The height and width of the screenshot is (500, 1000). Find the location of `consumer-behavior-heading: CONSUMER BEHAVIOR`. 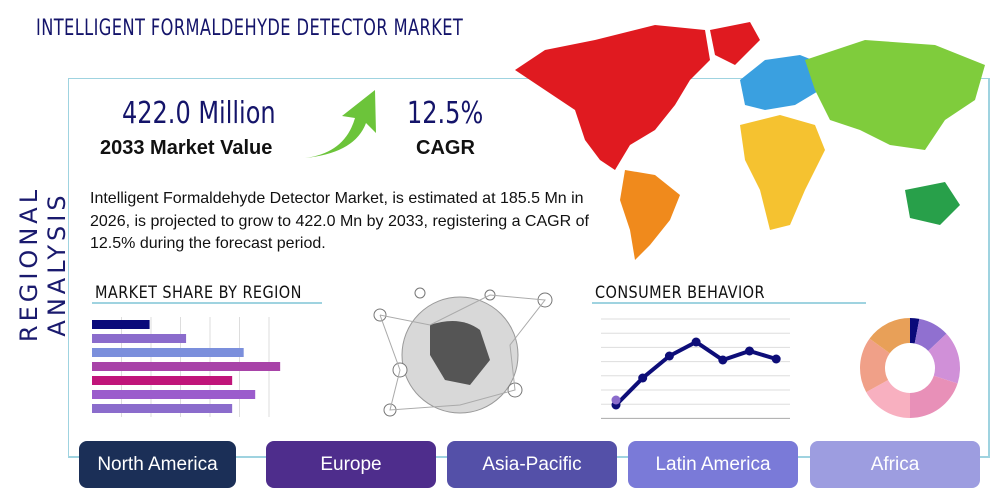

consumer-behavior-heading: CONSUMER BEHAVIOR is located at coordinates (680, 293).